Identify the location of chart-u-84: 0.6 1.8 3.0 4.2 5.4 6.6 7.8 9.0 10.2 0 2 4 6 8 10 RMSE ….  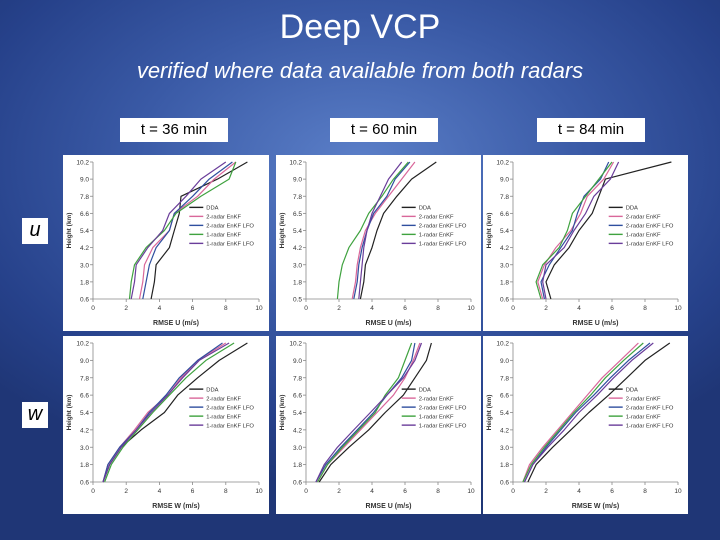
(584, 244).